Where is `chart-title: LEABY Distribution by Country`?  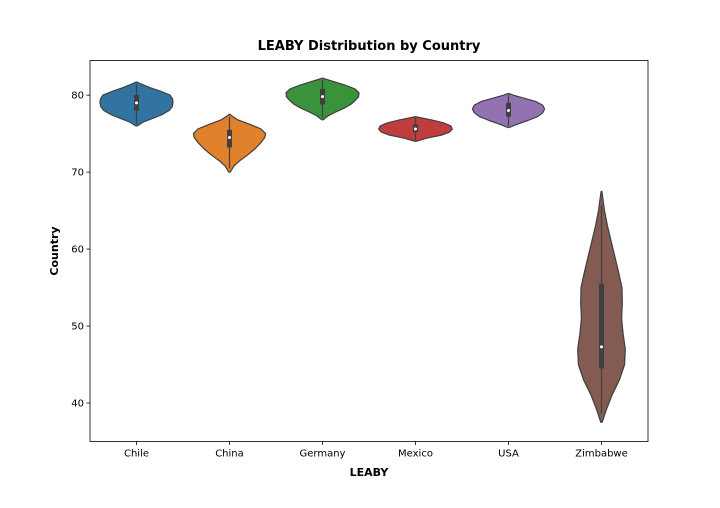 chart-title: LEABY Distribution by Country is located at coordinates (369, 46).